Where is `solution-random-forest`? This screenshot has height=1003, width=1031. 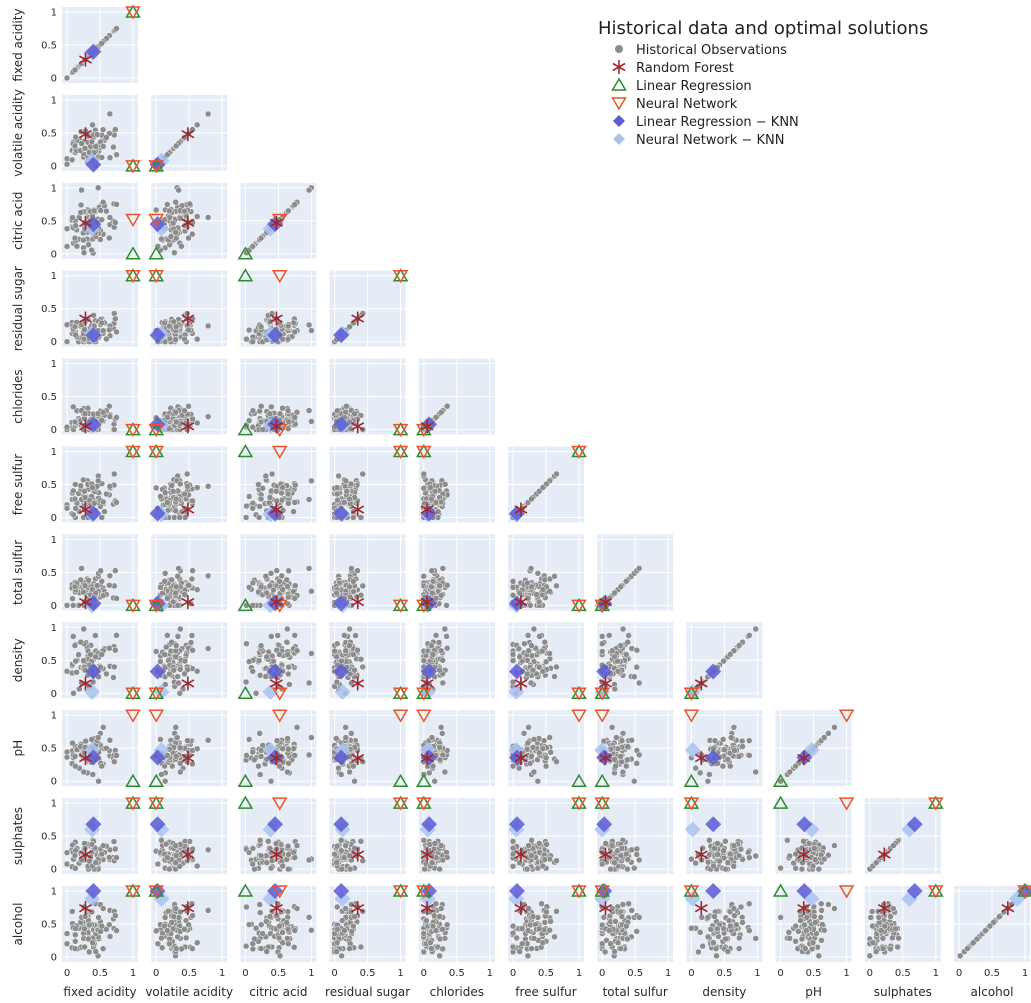
solution-random-forest is located at coordinates (276, 222).